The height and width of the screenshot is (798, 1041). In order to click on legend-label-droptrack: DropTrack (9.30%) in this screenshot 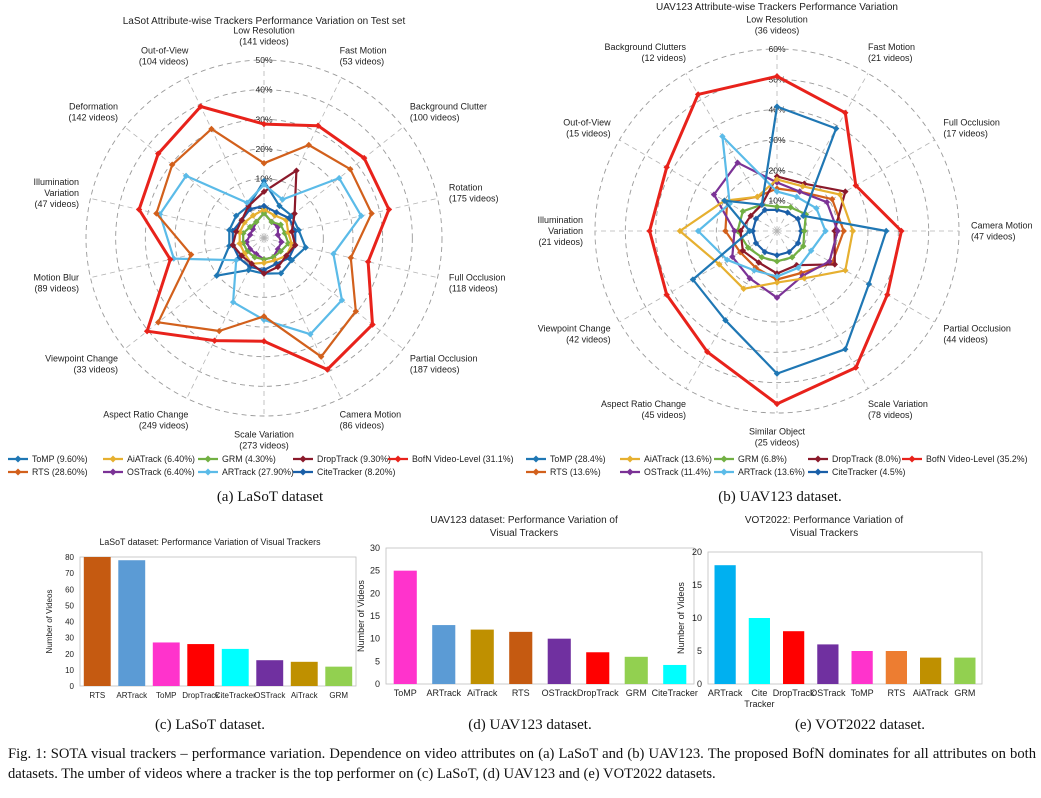, I will do `click(354, 459)`.